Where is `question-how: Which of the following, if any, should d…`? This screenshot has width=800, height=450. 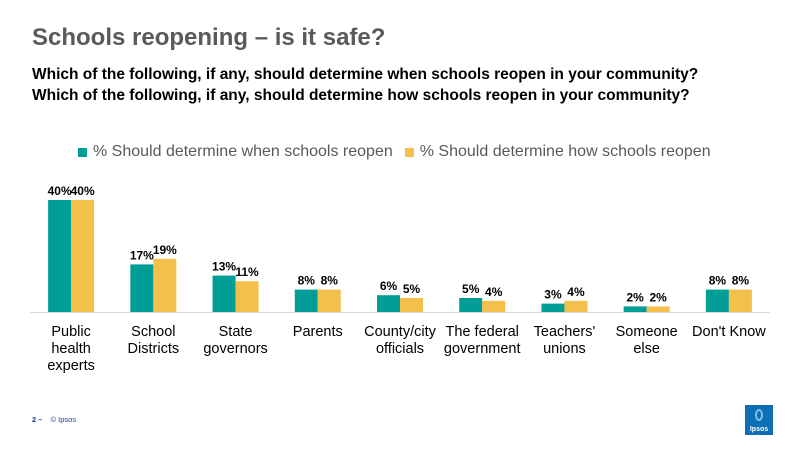 question-how: Which of the following, if any, should d… is located at coordinates (361, 95).